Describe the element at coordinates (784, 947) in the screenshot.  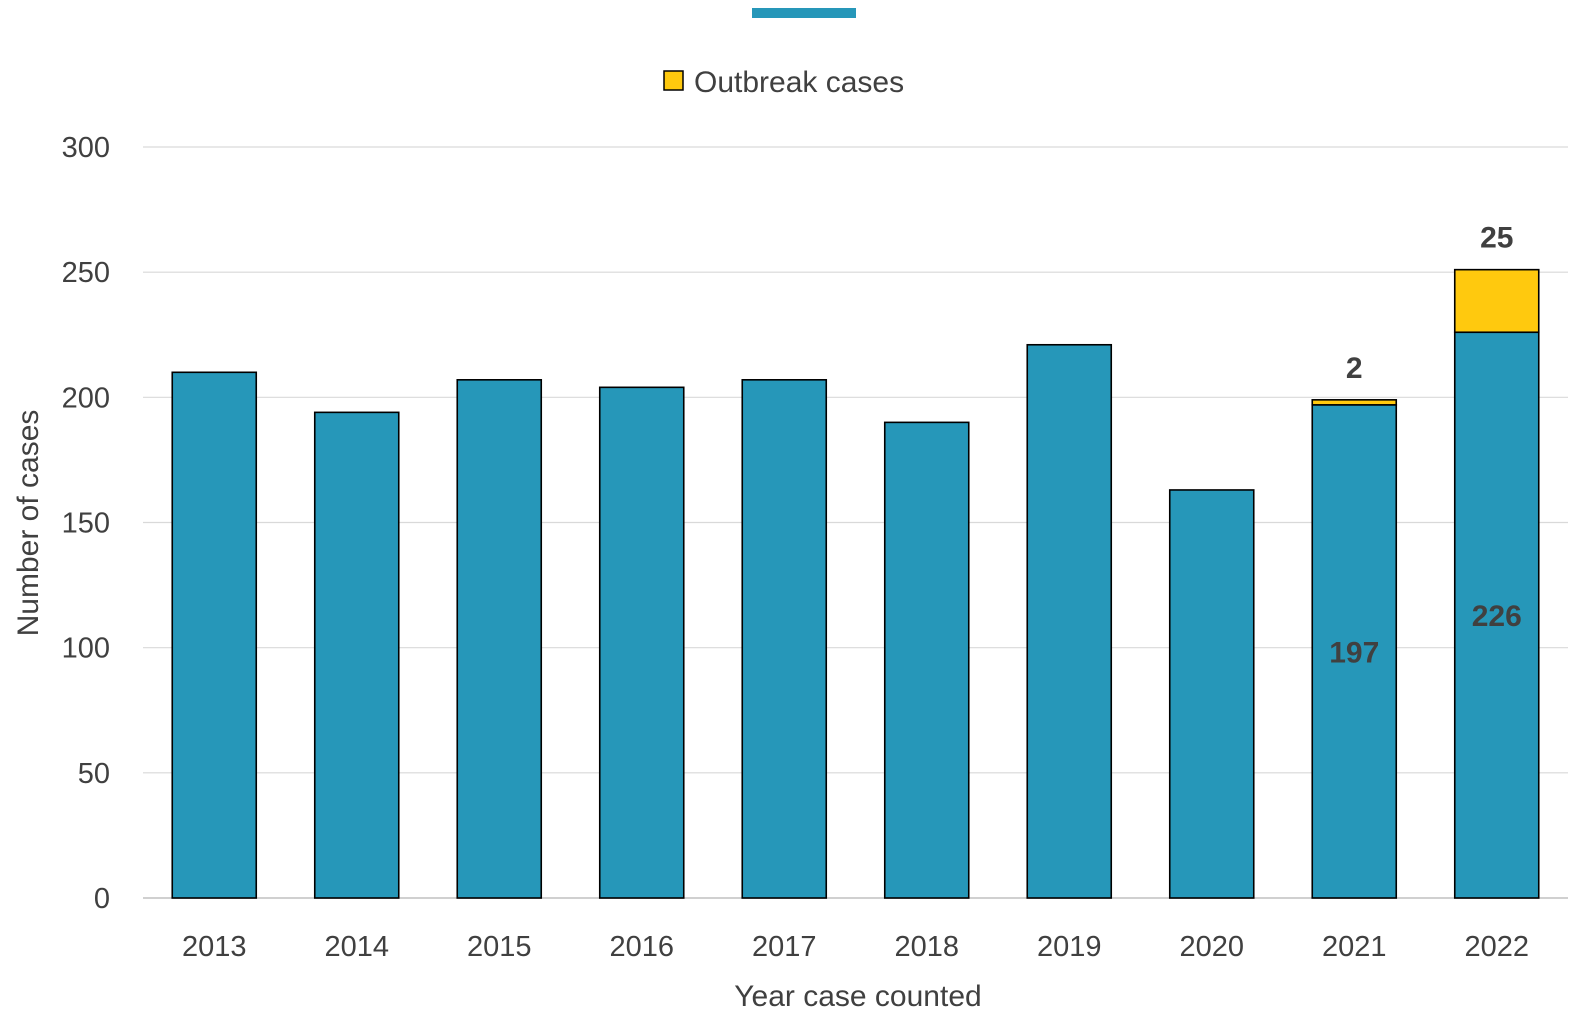
I see `x-tick-label-2017: 2017` at that location.